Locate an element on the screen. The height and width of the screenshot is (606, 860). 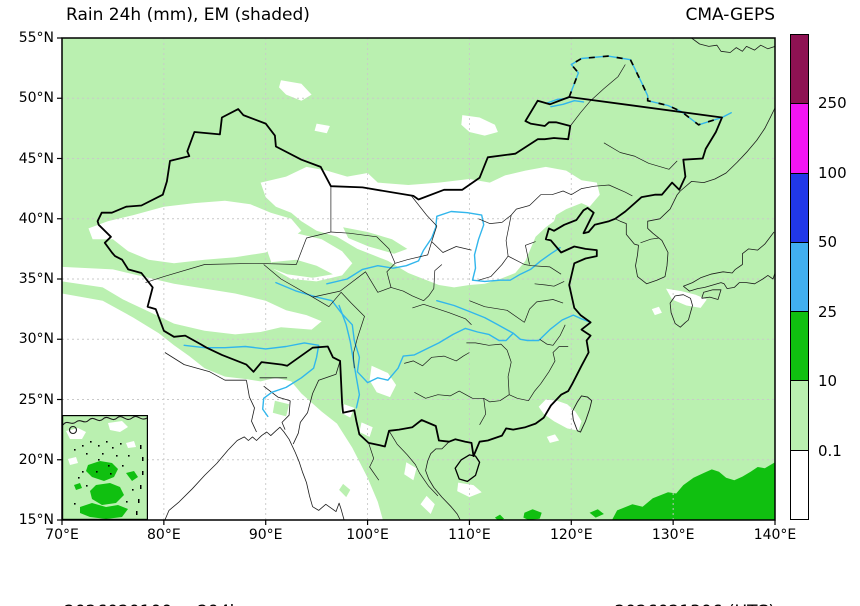
colorbar is located at coordinates (799, 277).